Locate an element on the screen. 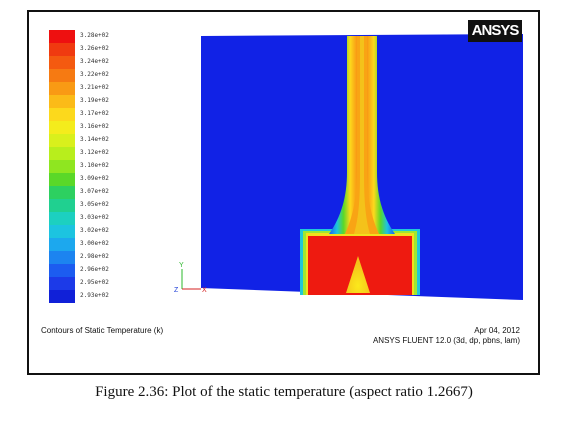 Image resolution: width=568 pixels, height=426 pixels. colorbar-label: 2.96e+02 is located at coordinates (94, 269).